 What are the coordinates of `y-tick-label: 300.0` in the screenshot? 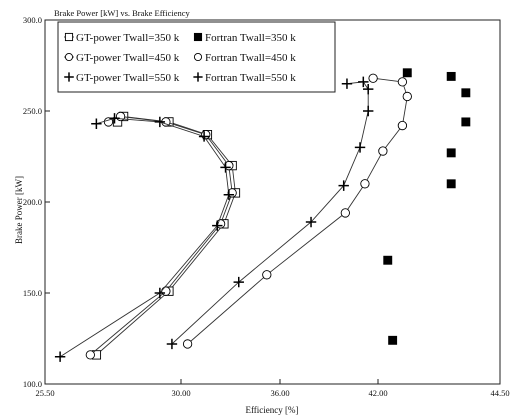 It's located at (32, 20).